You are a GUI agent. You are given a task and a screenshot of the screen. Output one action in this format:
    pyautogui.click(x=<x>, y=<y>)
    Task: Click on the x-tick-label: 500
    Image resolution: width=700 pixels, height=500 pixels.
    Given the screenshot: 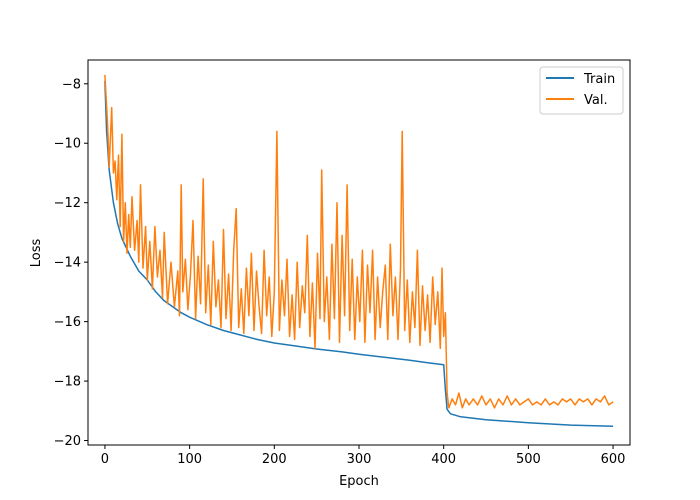 What is the action you would take?
    pyautogui.click(x=528, y=459)
    